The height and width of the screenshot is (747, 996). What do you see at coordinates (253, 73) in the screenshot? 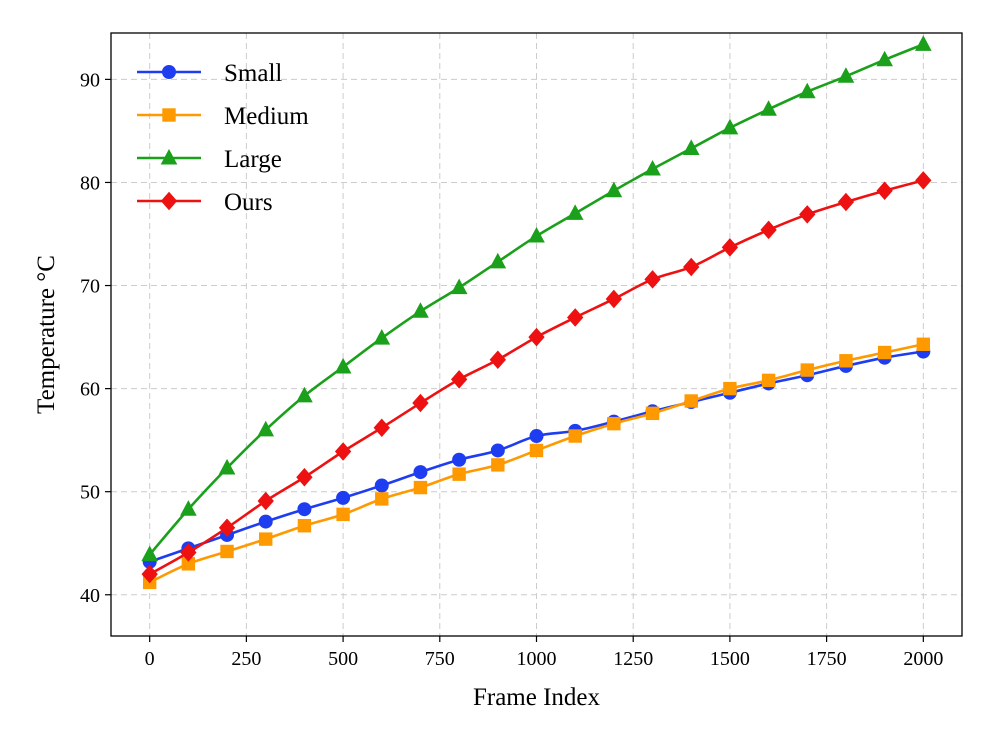
I see `legend-label-small: Small` at bounding box center [253, 73].